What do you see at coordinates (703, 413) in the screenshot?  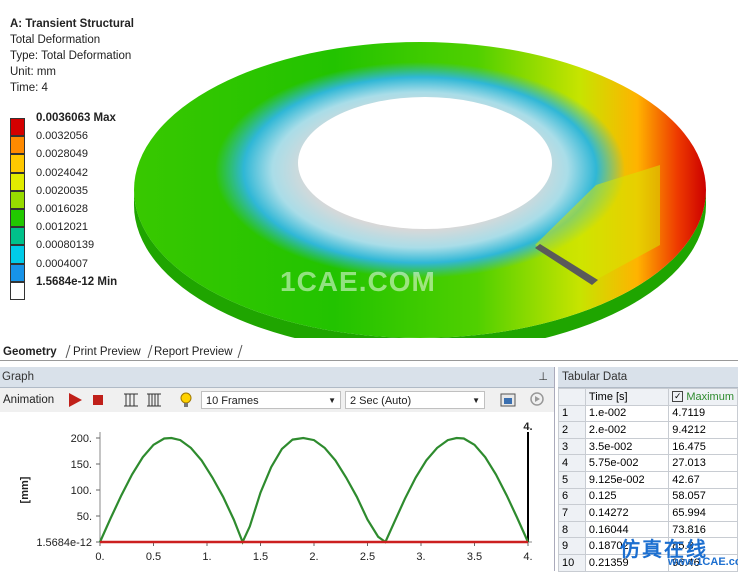 I see `maximum-cell: 4.7119` at bounding box center [703, 413].